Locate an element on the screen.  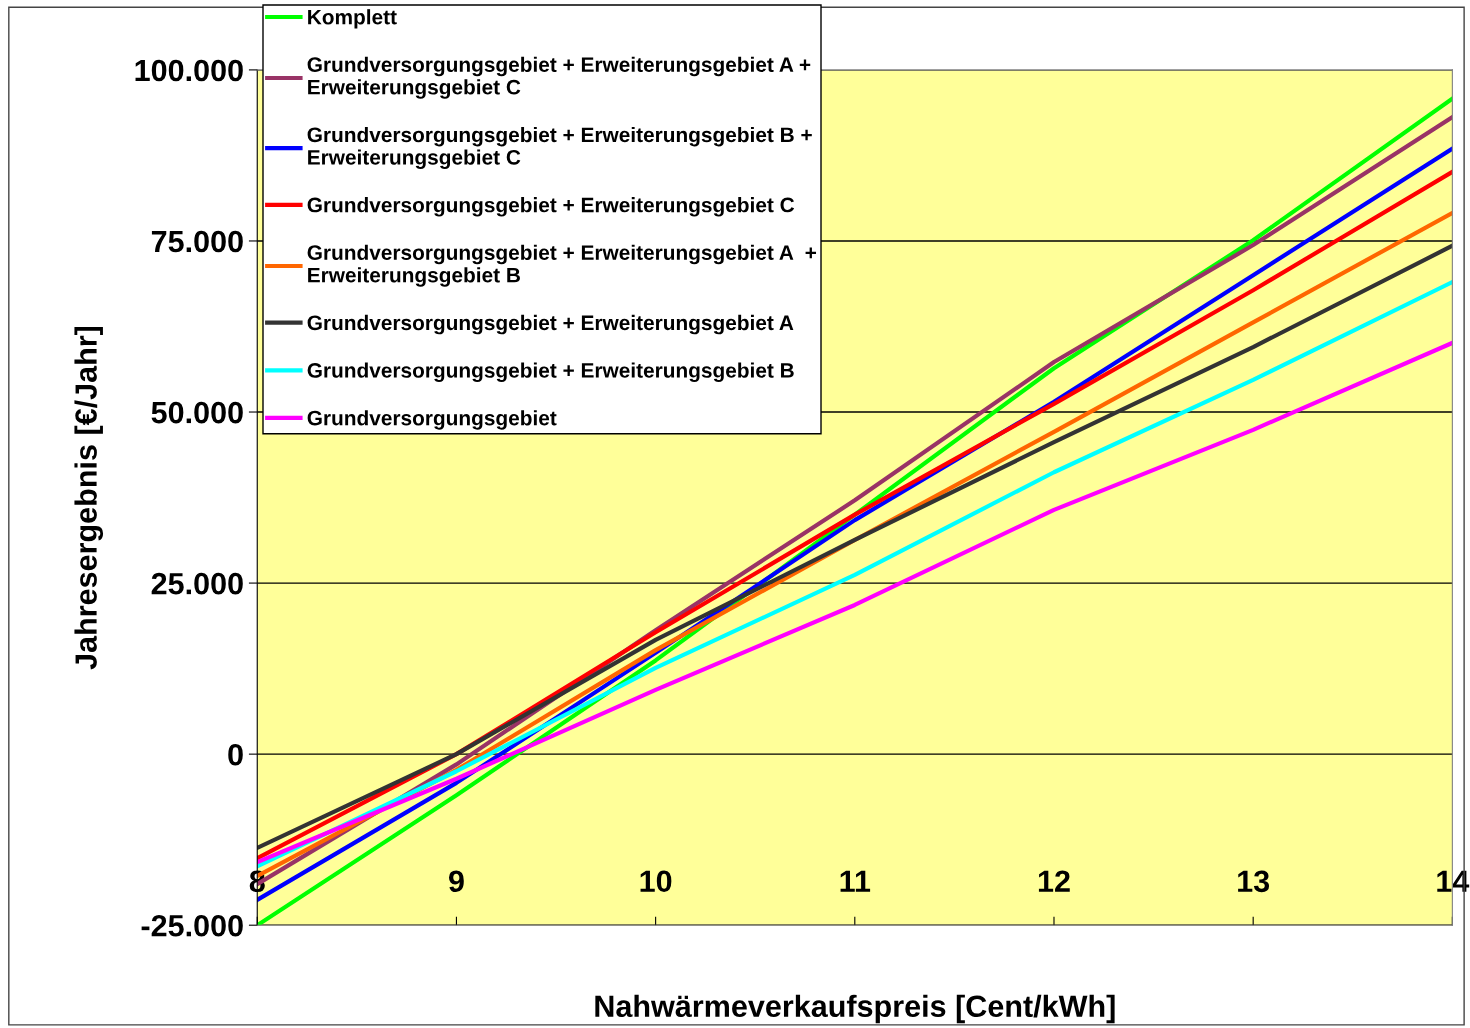
y-tick-label: 25.000 is located at coordinates (197, 583).